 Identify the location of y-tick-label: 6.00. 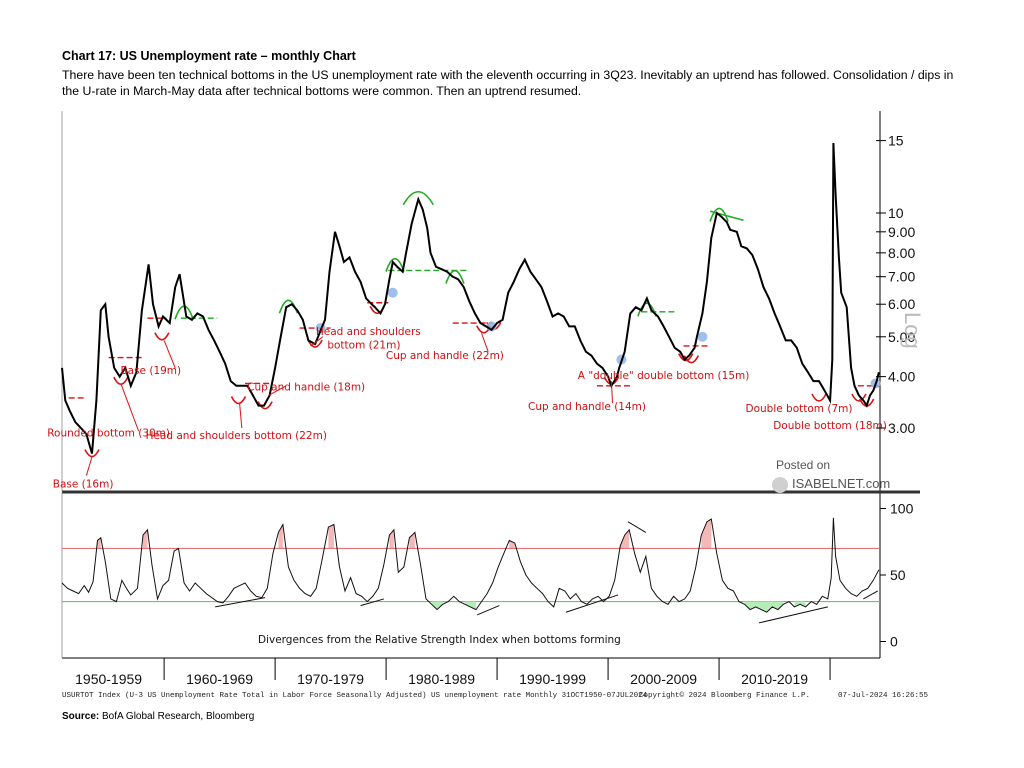
(901, 304).